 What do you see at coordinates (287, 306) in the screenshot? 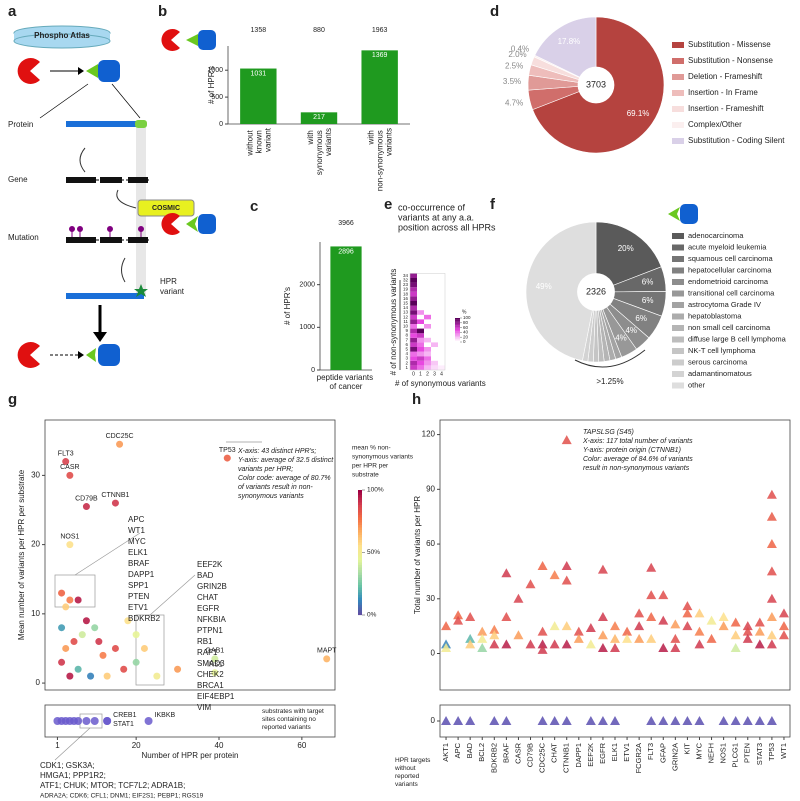
I see `y-axis-label: # of HPR's` at bounding box center [287, 306].